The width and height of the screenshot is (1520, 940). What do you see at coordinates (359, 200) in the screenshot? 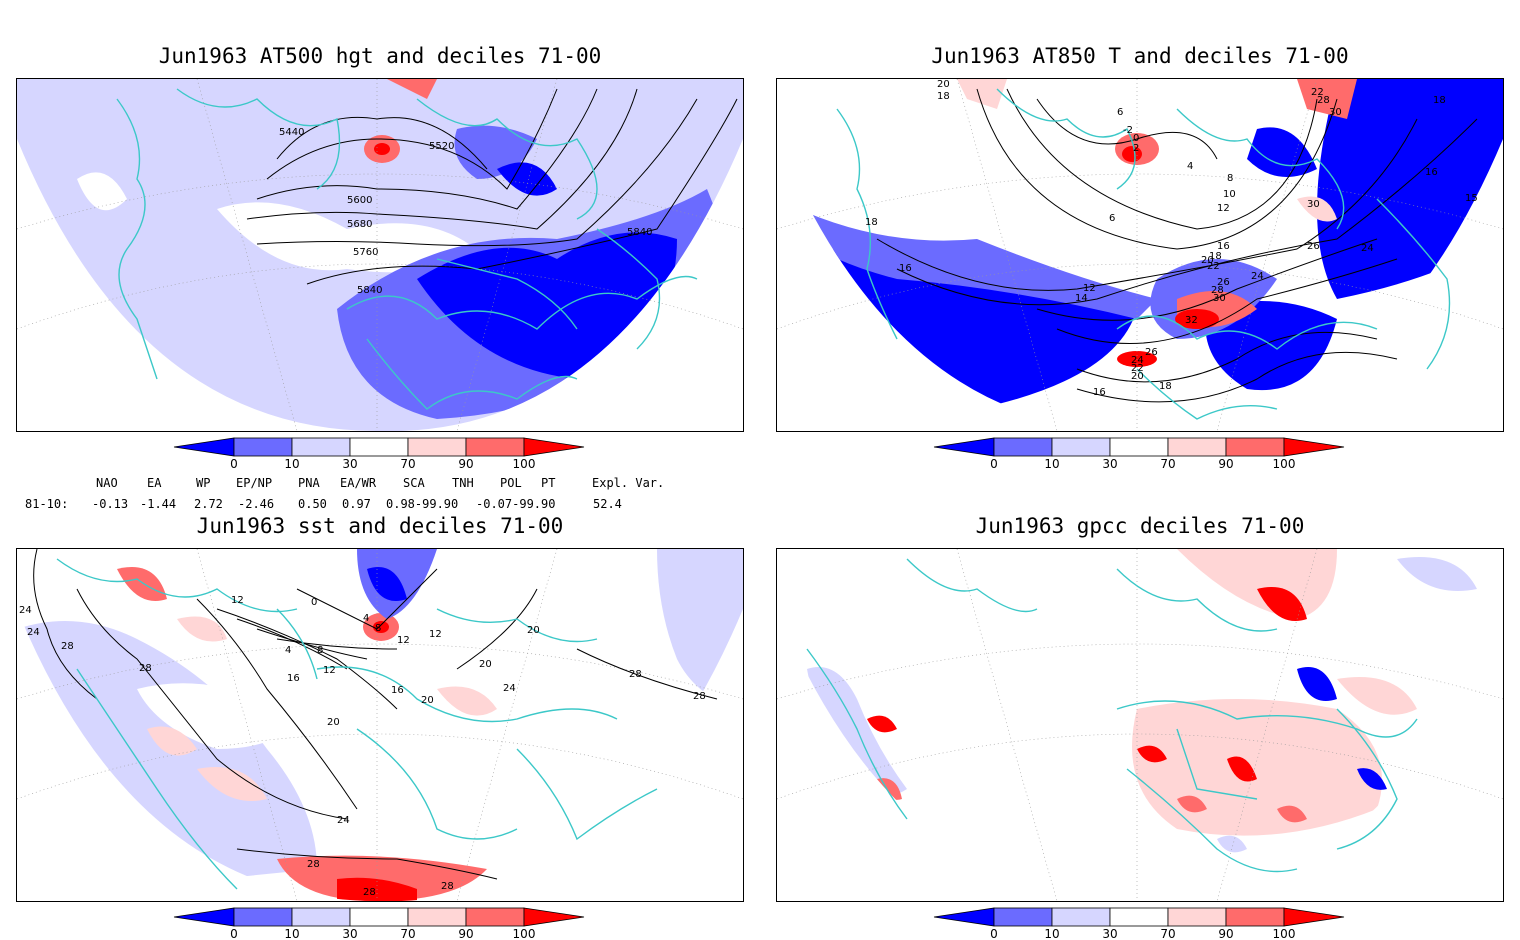
I see `contour-label: 5600` at bounding box center [359, 200].